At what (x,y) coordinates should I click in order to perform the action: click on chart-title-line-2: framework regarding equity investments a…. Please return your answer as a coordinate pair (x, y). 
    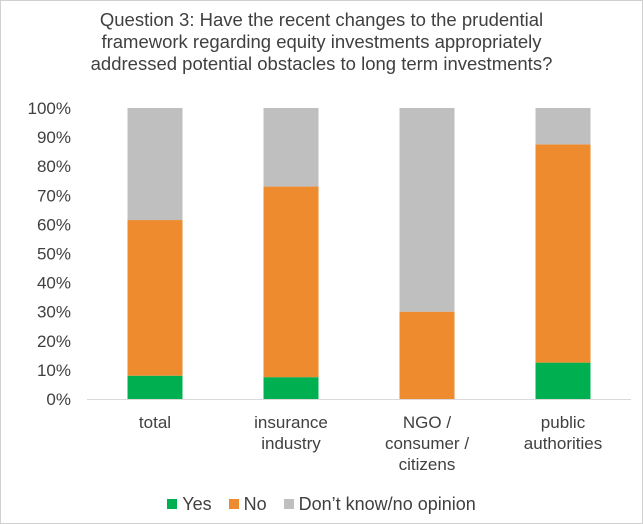
    Looking at the image, I should click on (321, 41).